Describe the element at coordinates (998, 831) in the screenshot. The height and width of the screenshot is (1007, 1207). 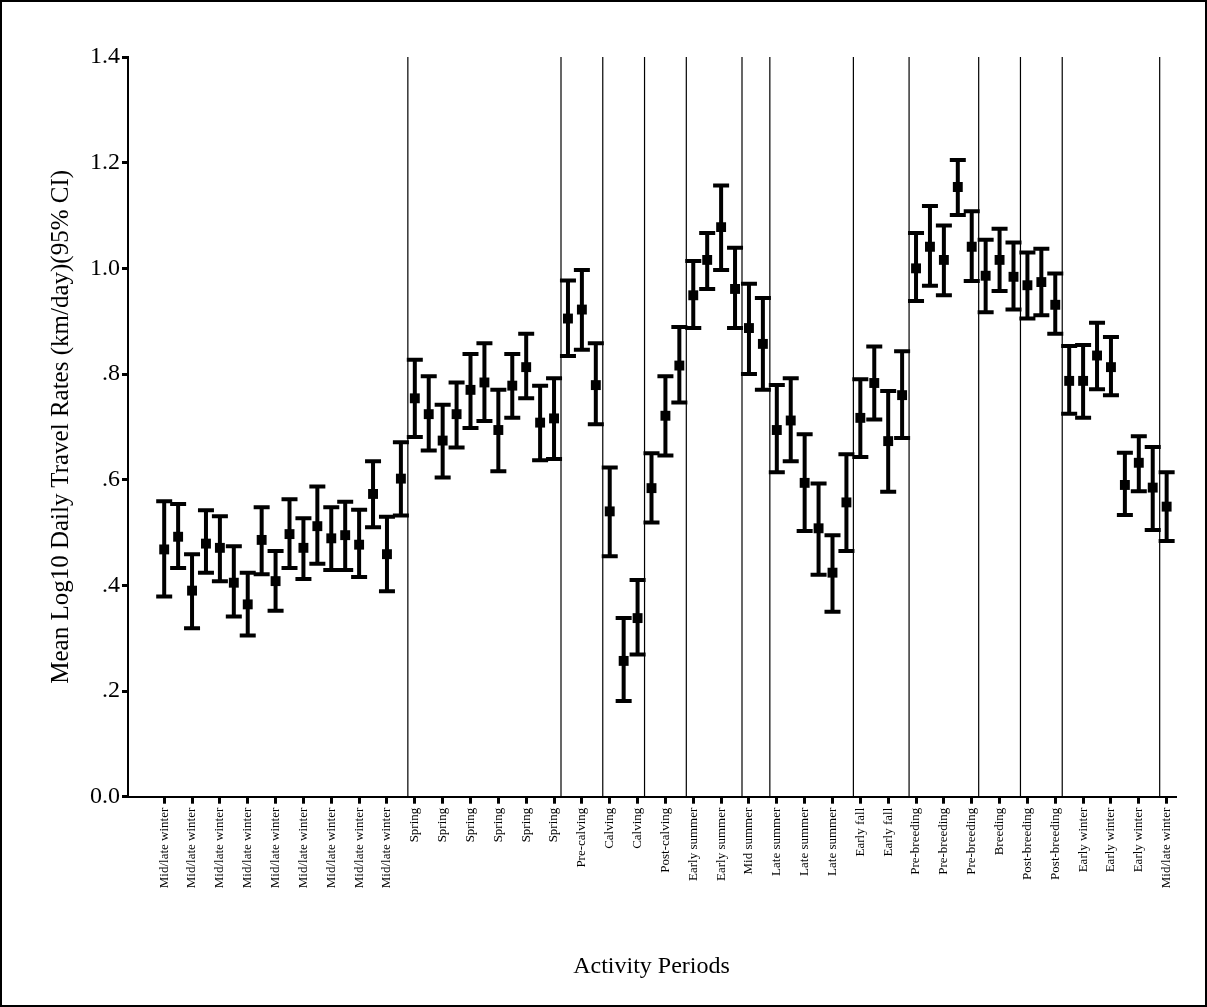
I see `x-tick-label: Breeding` at that location.